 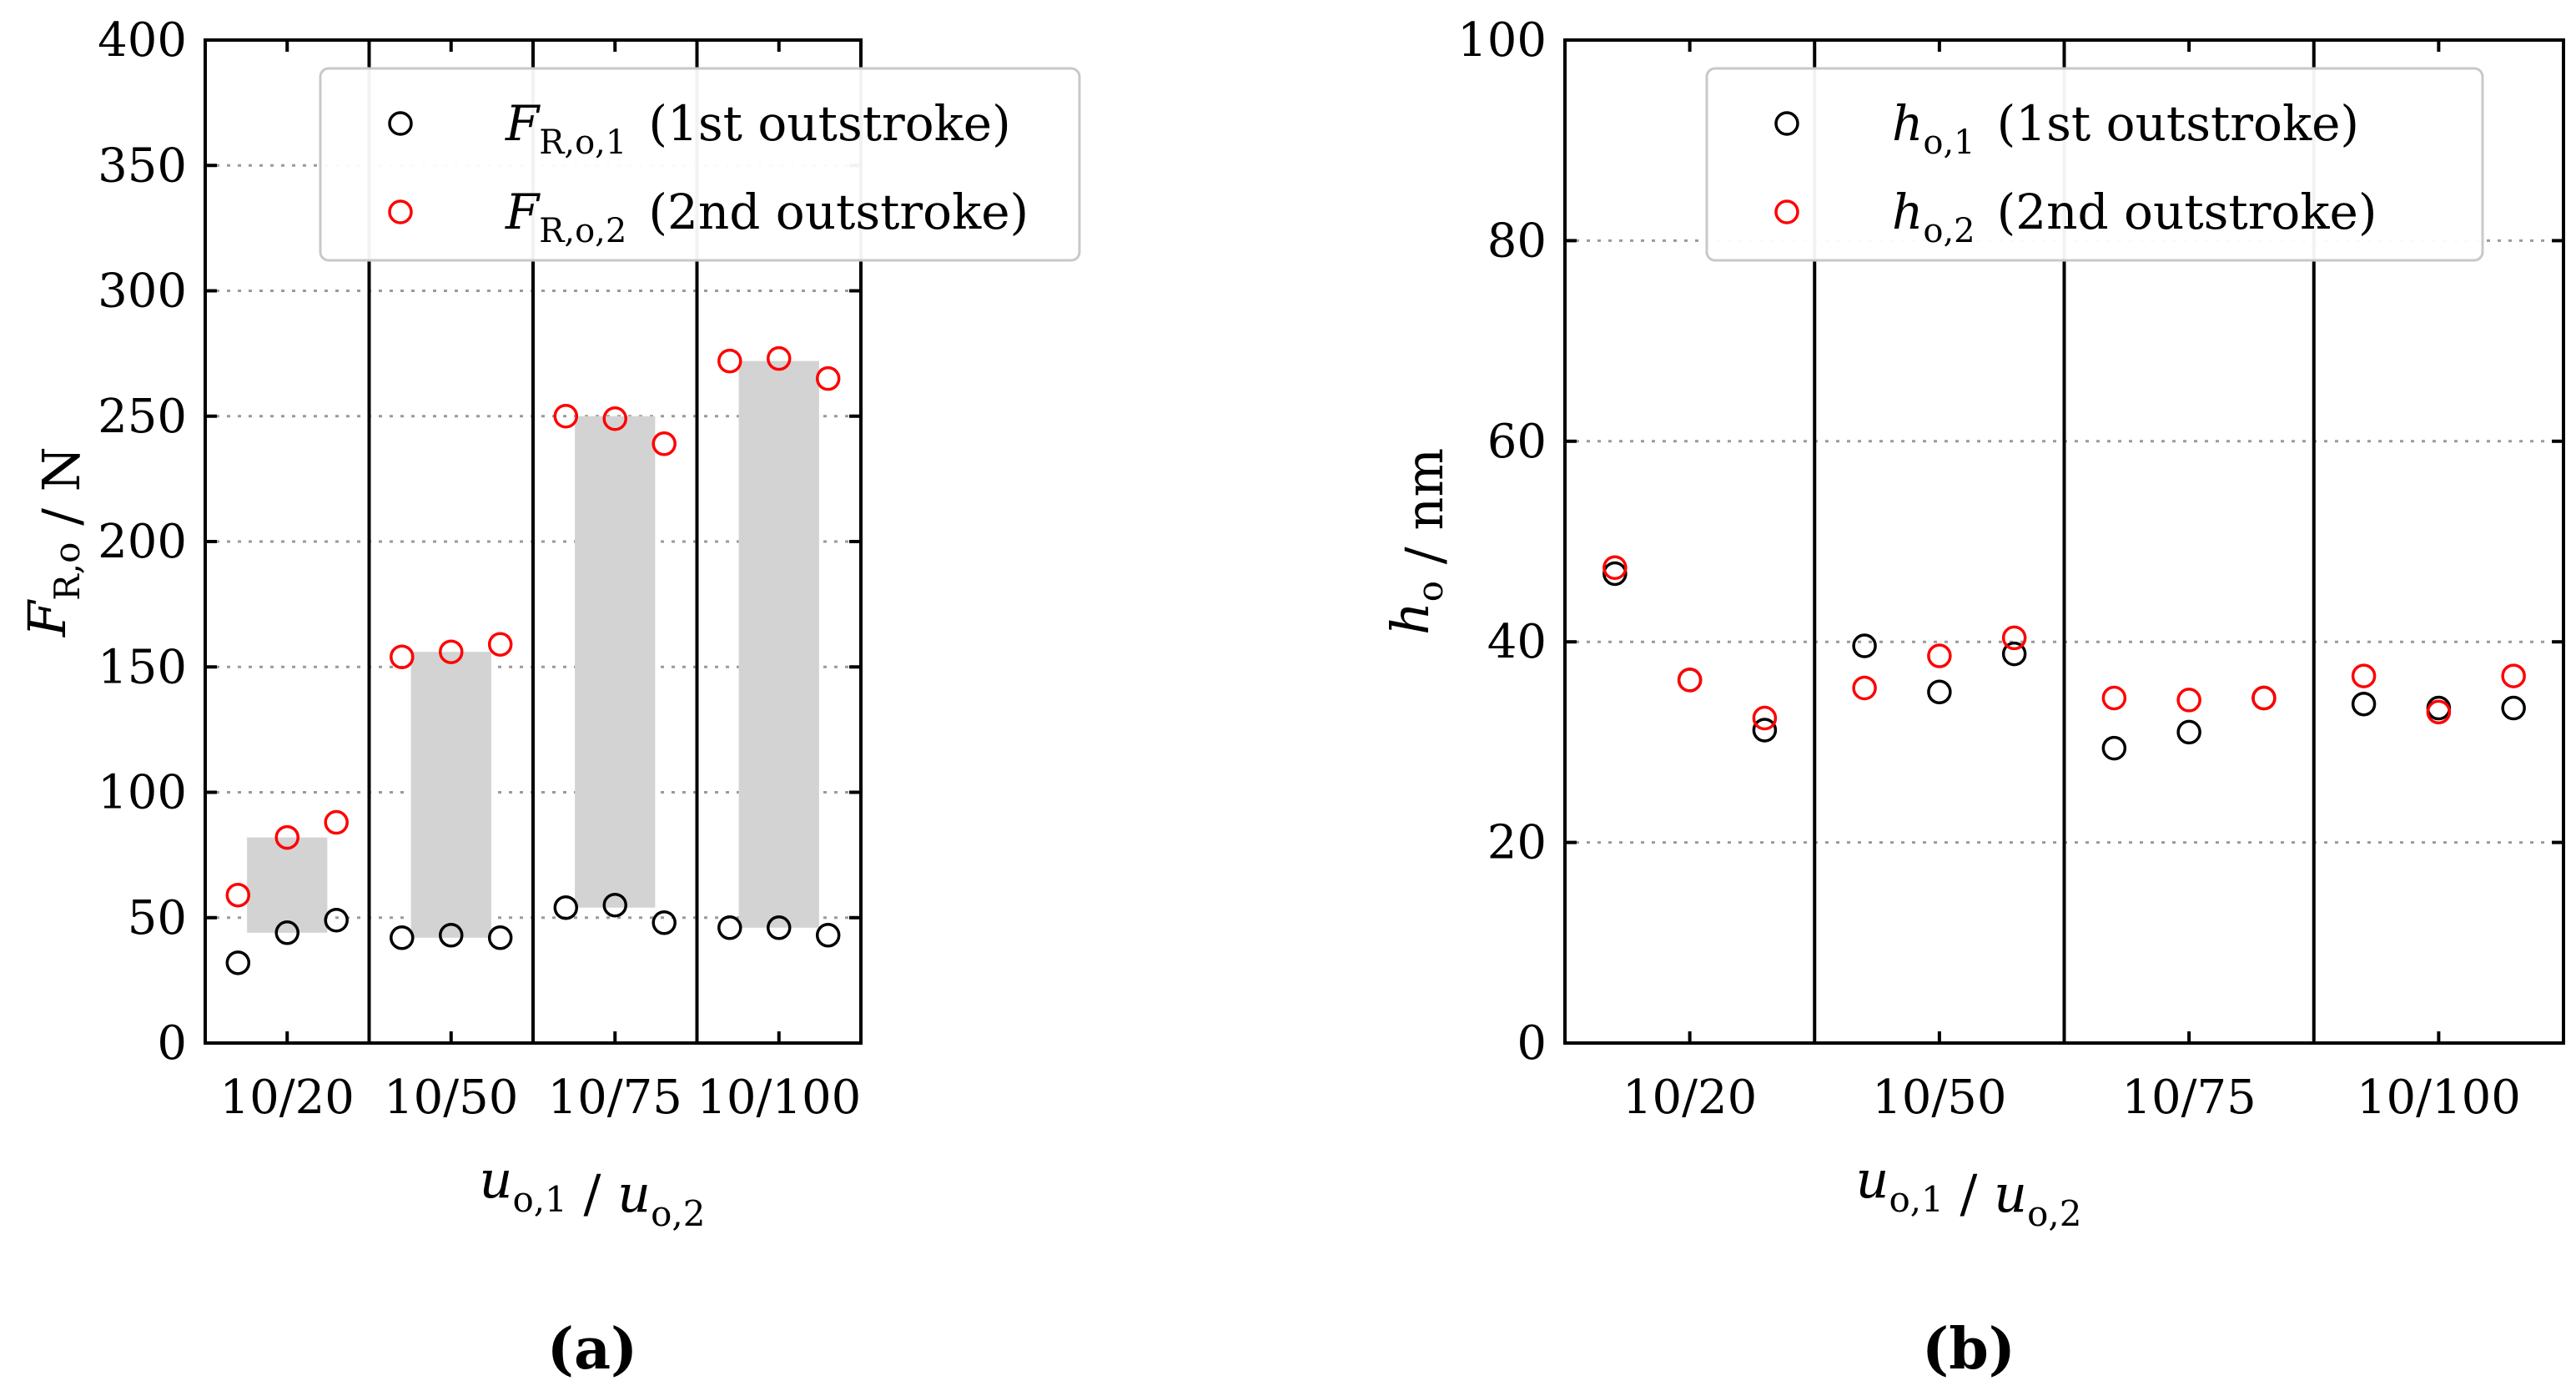 What do you see at coordinates (142, 667) in the screenshot?
I see `y-tick-label: 150` at bounding box center [142, 667].